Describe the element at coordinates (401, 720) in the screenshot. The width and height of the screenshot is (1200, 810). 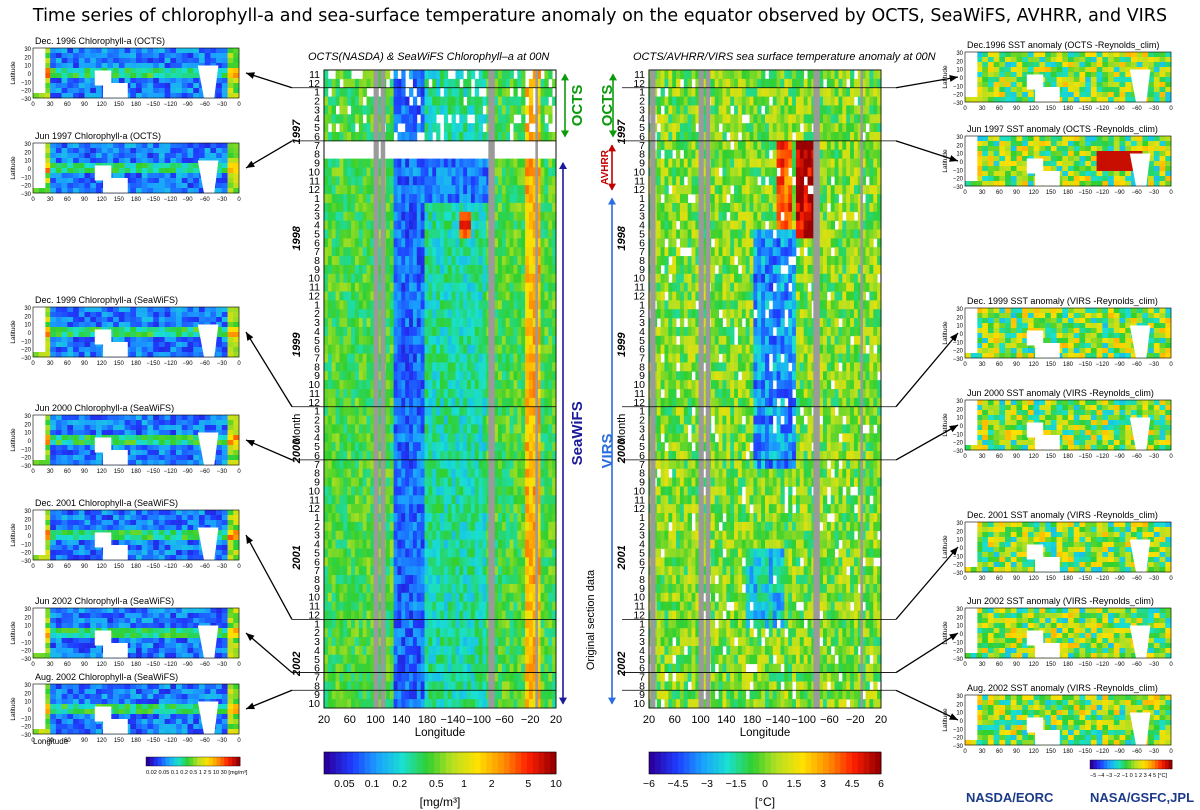
I see `x-tick-label: 140` at that location.